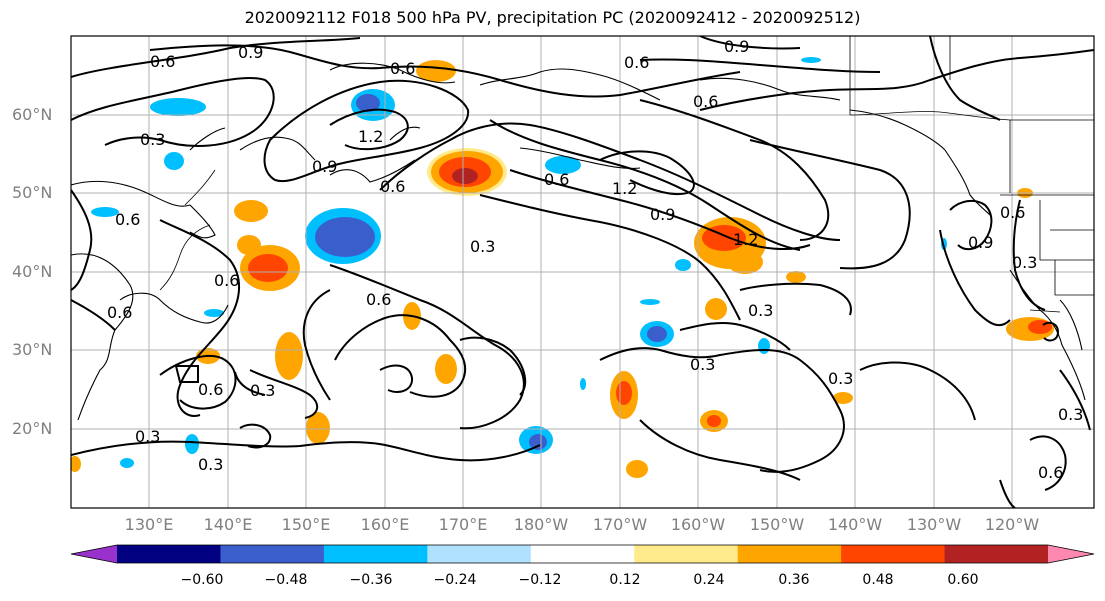 Image resolution: width=1105 pixels, height=601 pixels. Describe the element at coordinates (463, 524) in the screenshot. I see `lon-label: 170°E` at that location.